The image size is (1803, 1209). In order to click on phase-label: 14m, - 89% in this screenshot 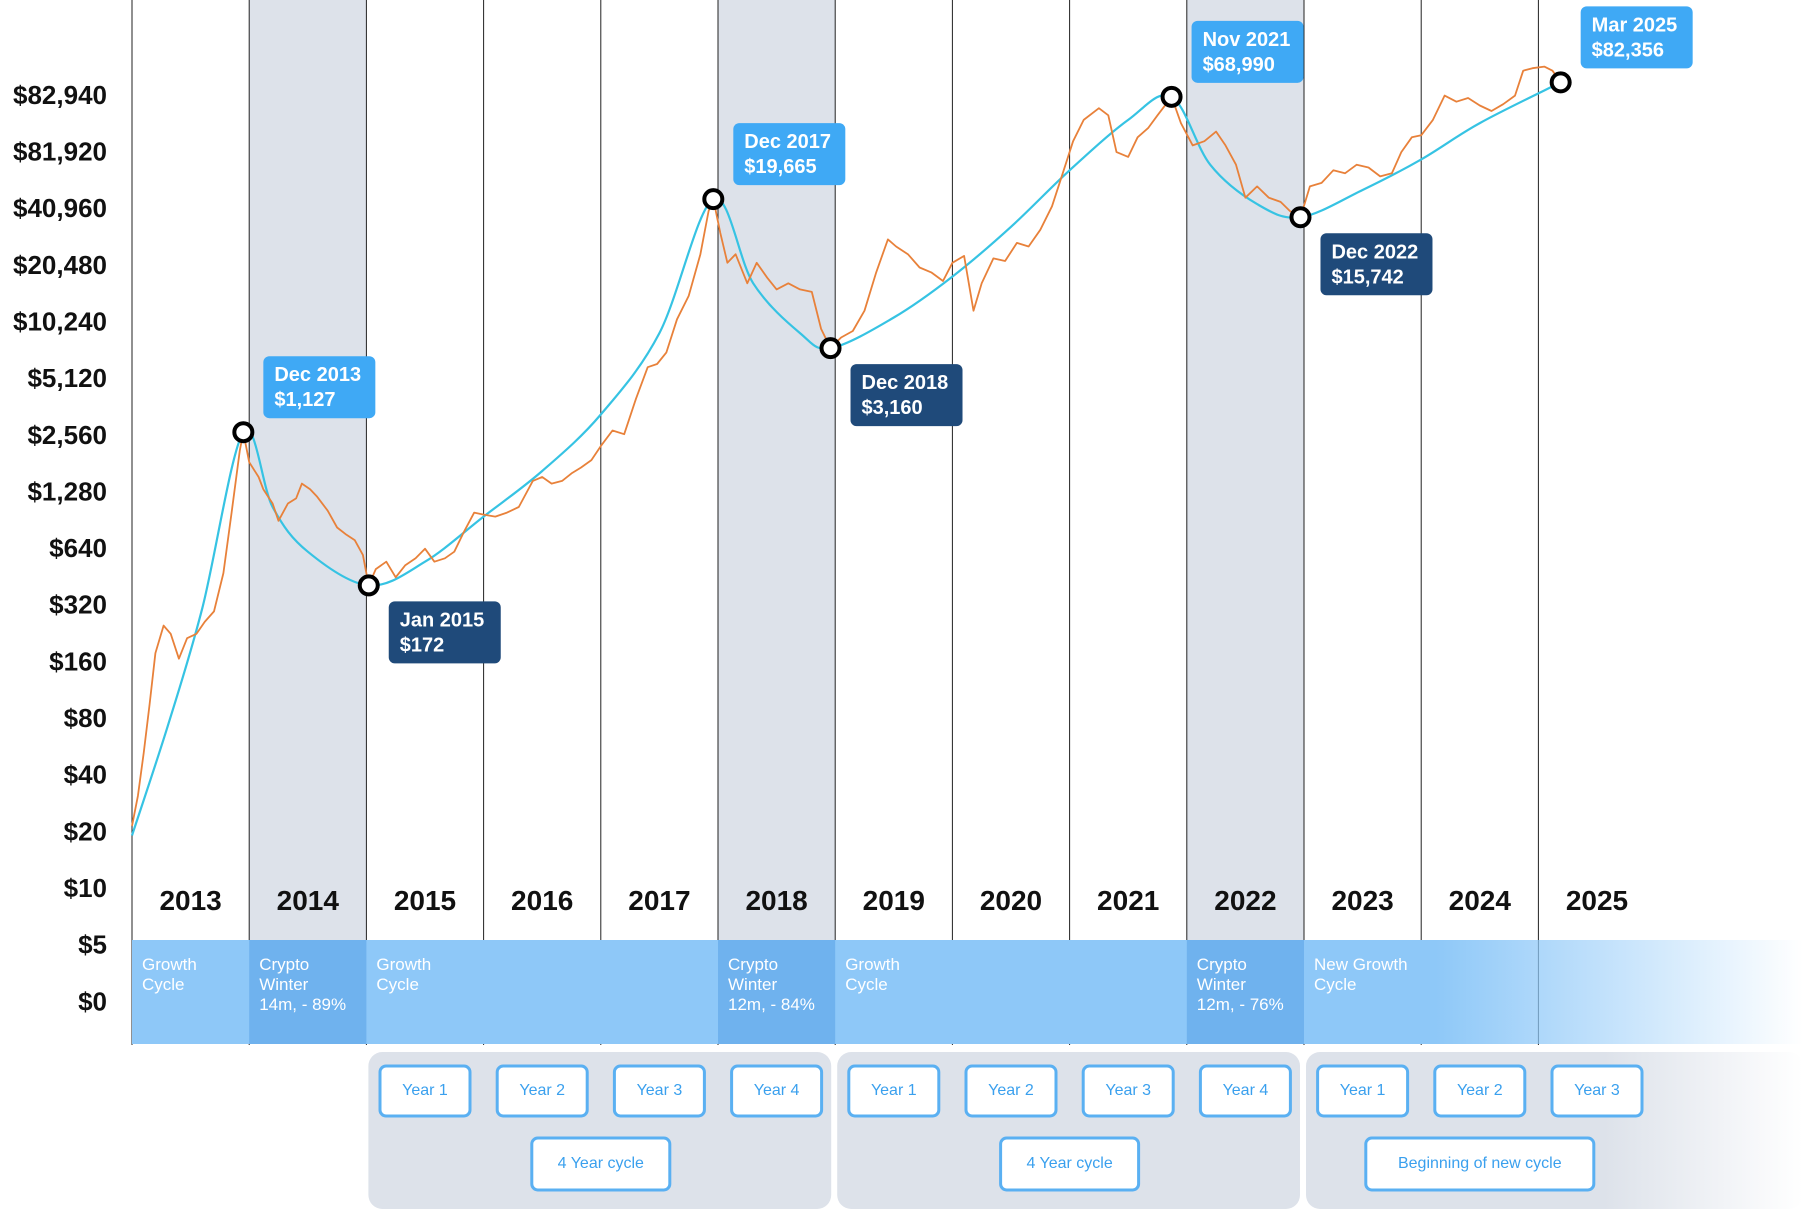, I will do `click(302, 1004)`.